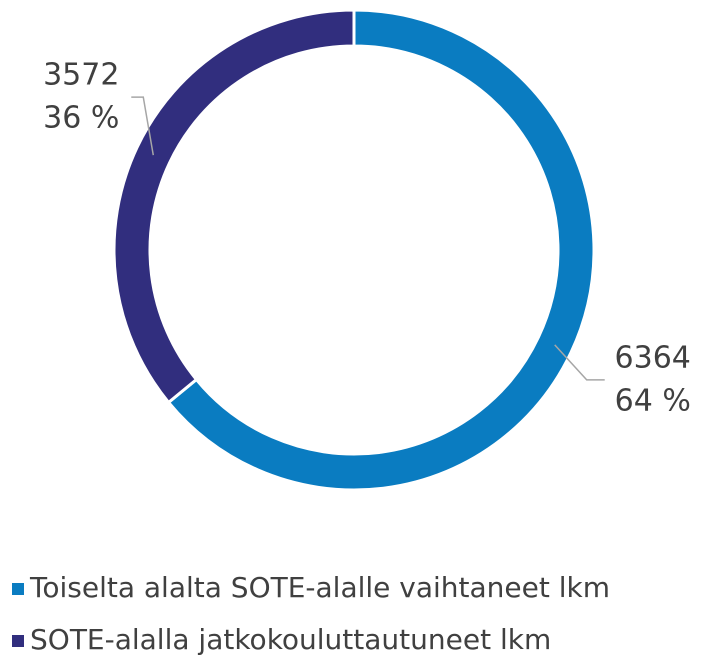  What do you see at coordinates (653, 400) in the screenshot?
I see `percent-label: 64 %` at bounding box center [653, 400].